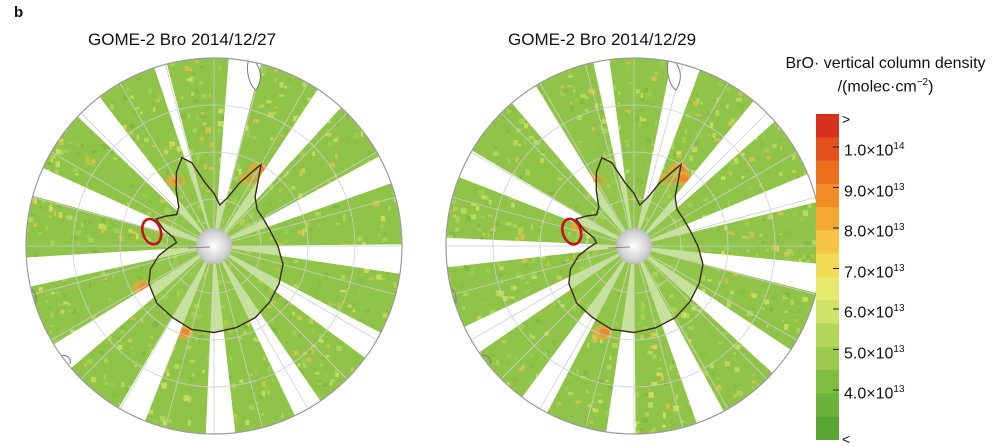  What do you see at coordinates (182, 40) in the screenshot?
I see `map-title-1: GOME-2 Bro 2014/12/27` at bounding box center [182, 40].